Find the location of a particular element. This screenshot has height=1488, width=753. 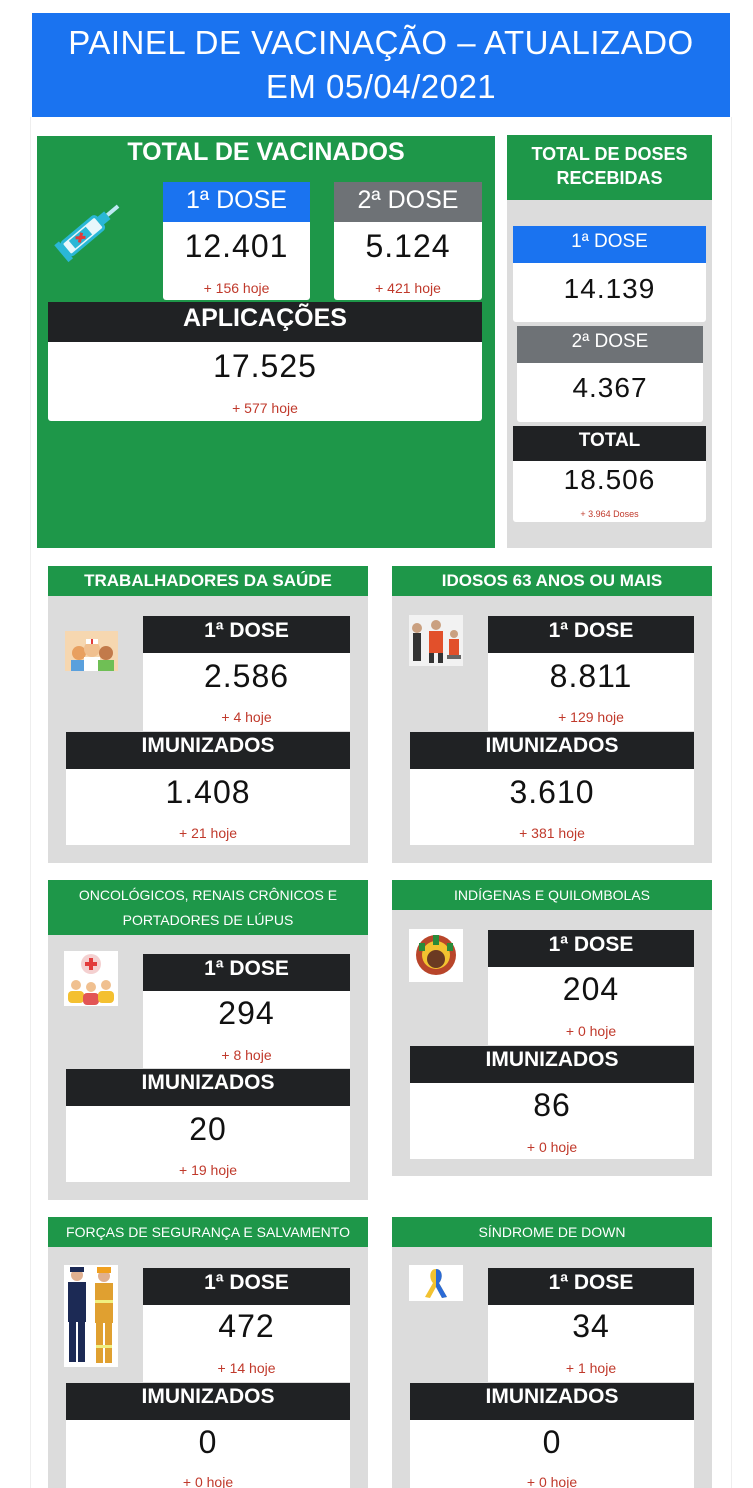

group-title-line2: PORTADORES DE LÚPUS is located at coordinates (208, 919).